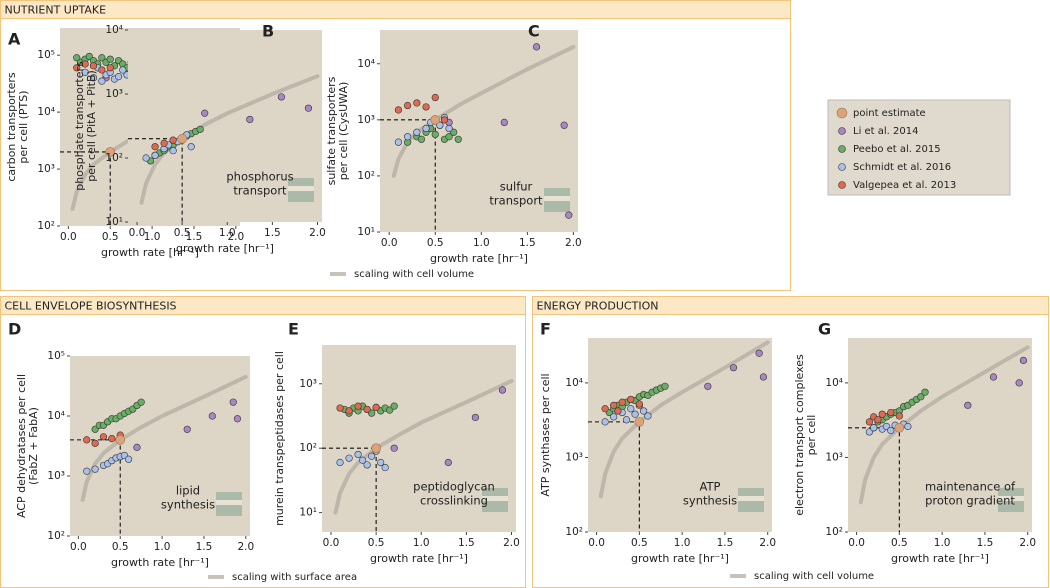  I want to click on y-axis-label: ACP dehydratases per cell, so click(21, 446).